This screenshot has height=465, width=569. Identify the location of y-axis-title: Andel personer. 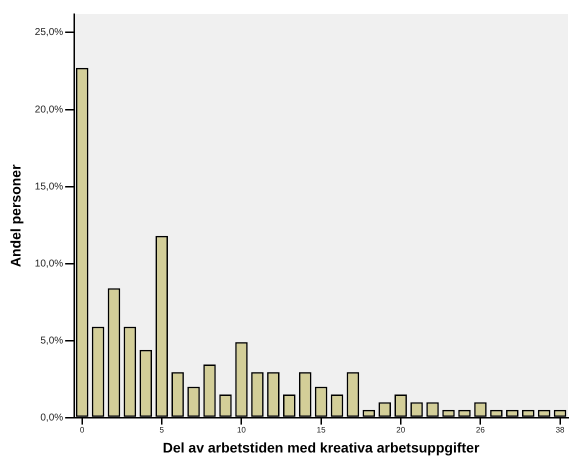
(15, 216).